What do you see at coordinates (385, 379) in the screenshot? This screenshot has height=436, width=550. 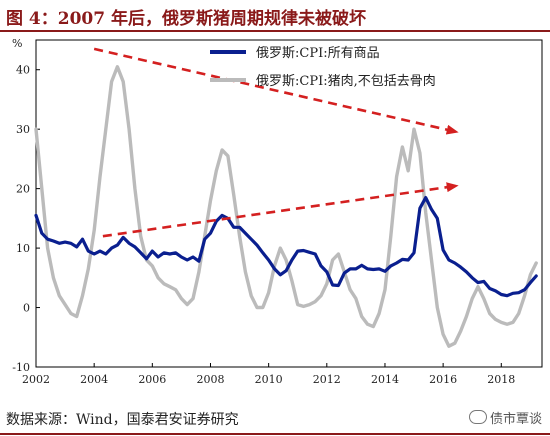 I see `x-tick-label: 2014` at bounding box center [385, 379].